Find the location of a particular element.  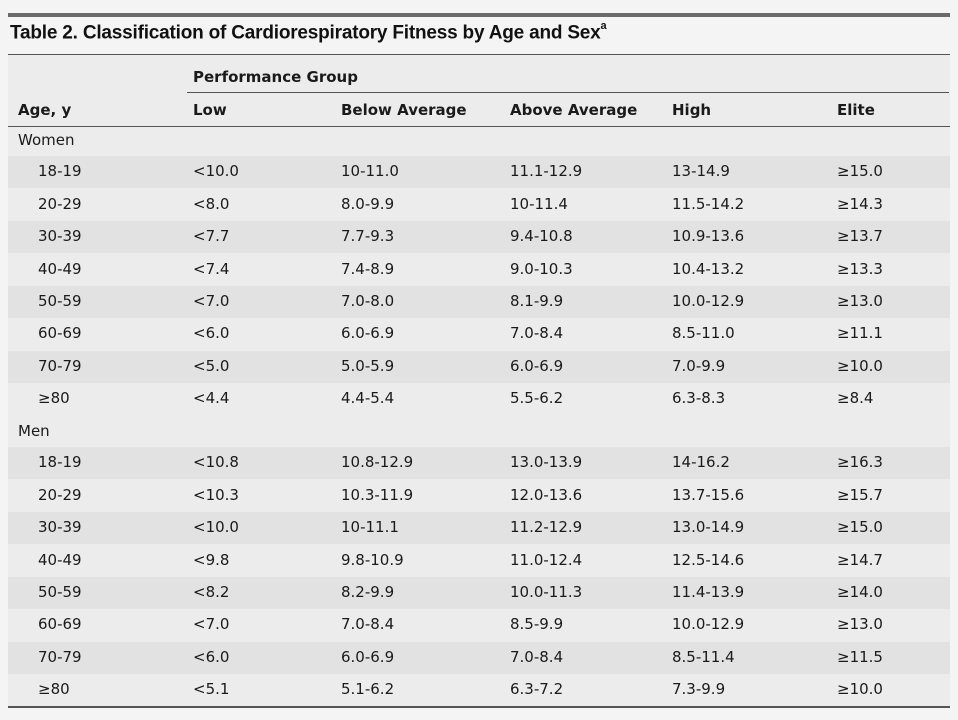

cell-below-average: 8.2-9.9 is located at coordinates (368, 592).